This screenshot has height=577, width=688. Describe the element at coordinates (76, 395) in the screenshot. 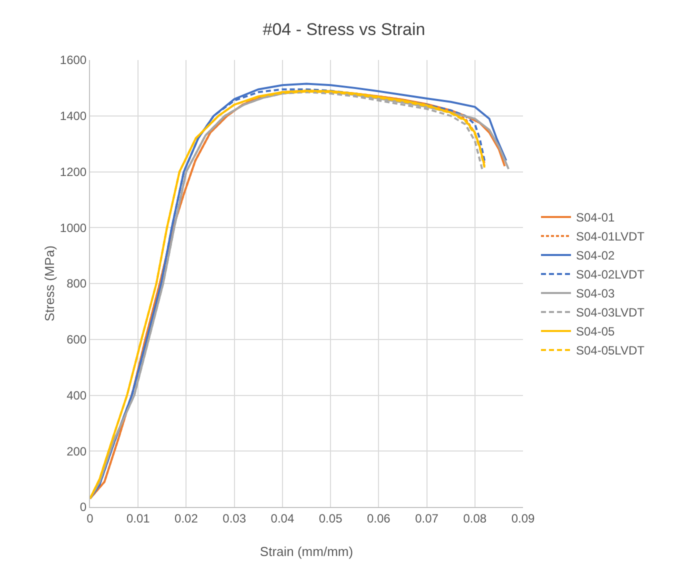

I see `y-tick-label: 400` at that location.